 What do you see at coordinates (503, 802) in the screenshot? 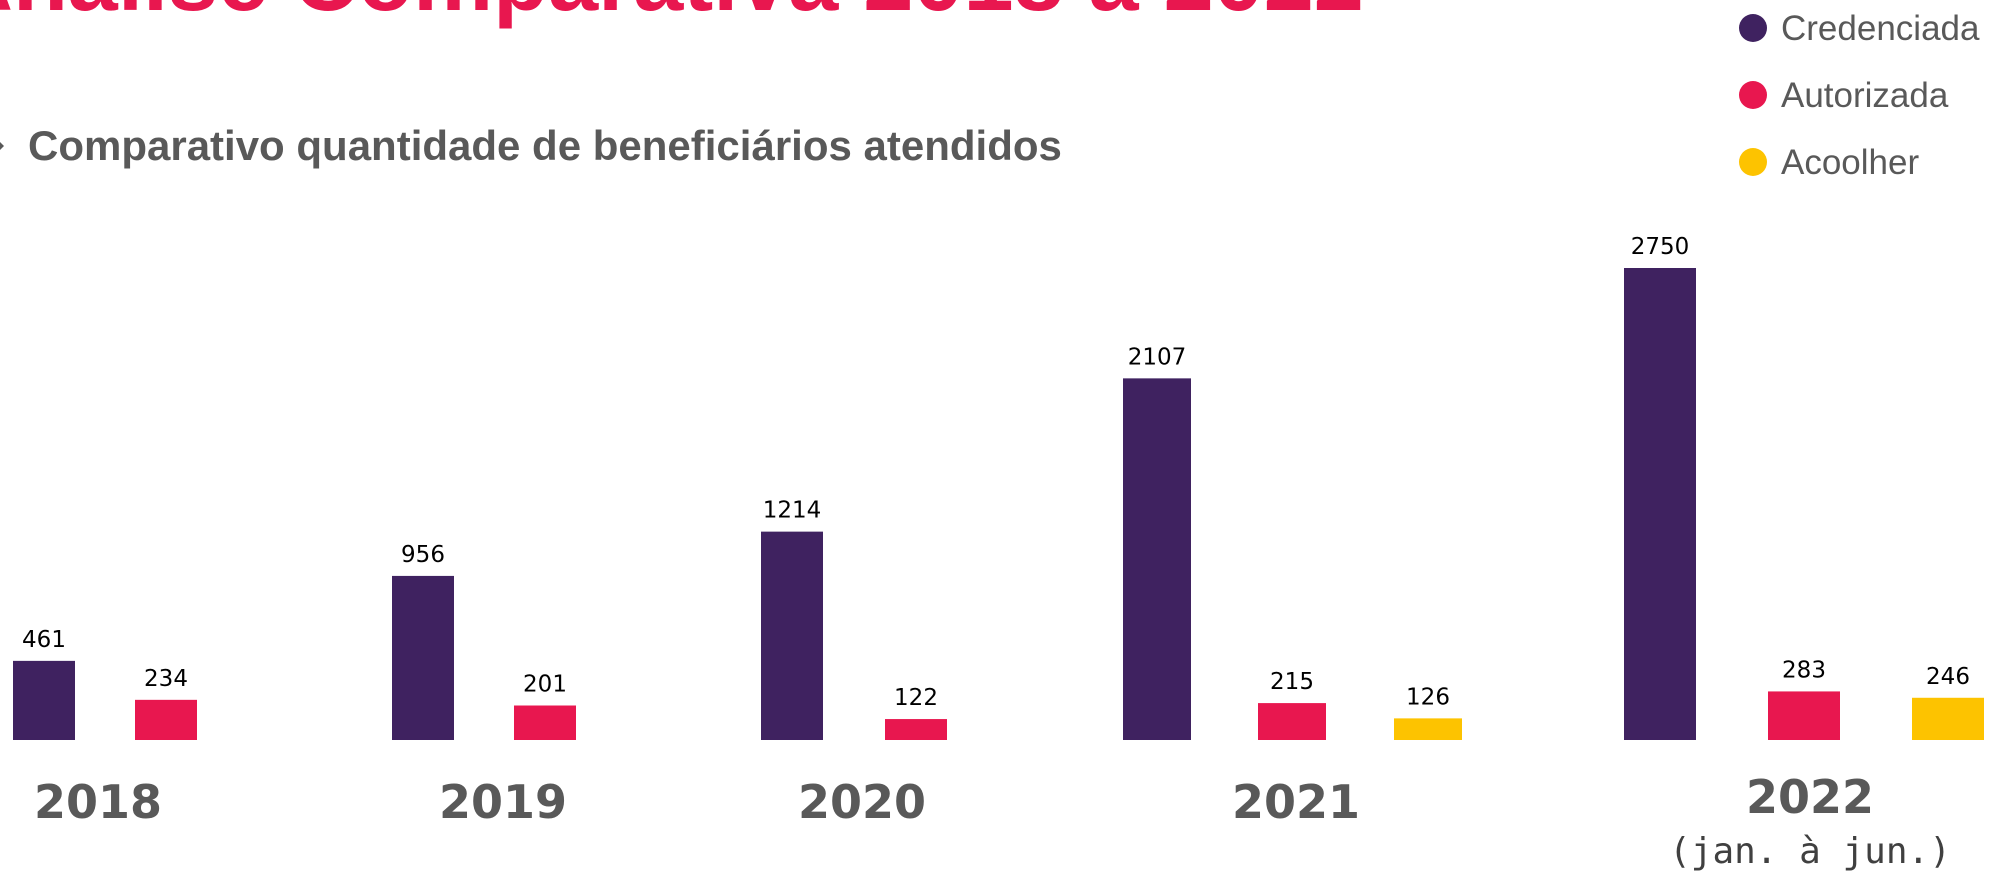
I see `category-label: 2019` at bounding box center [503, 802].